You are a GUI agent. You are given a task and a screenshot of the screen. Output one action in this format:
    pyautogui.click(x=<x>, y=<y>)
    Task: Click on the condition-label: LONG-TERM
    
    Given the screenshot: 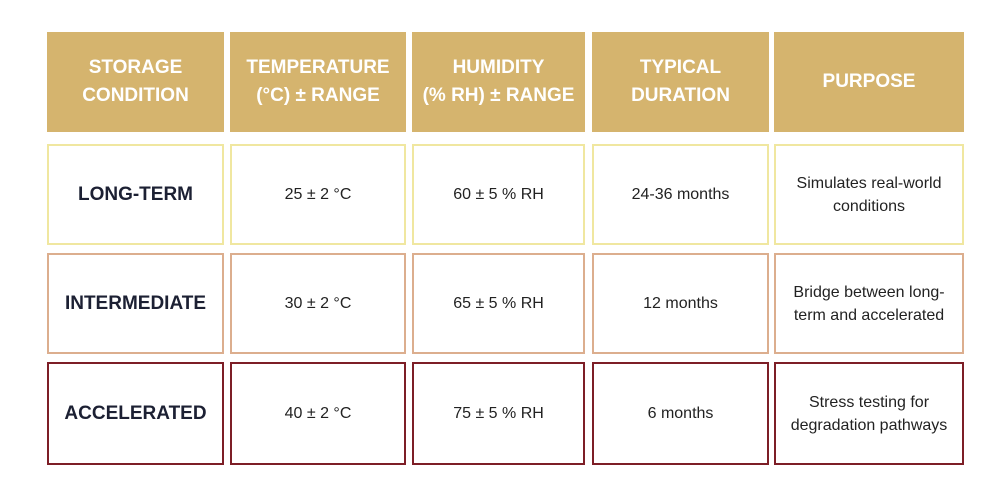 What is the action you would take?
    pyautogui.click(x=135, y=194)
    